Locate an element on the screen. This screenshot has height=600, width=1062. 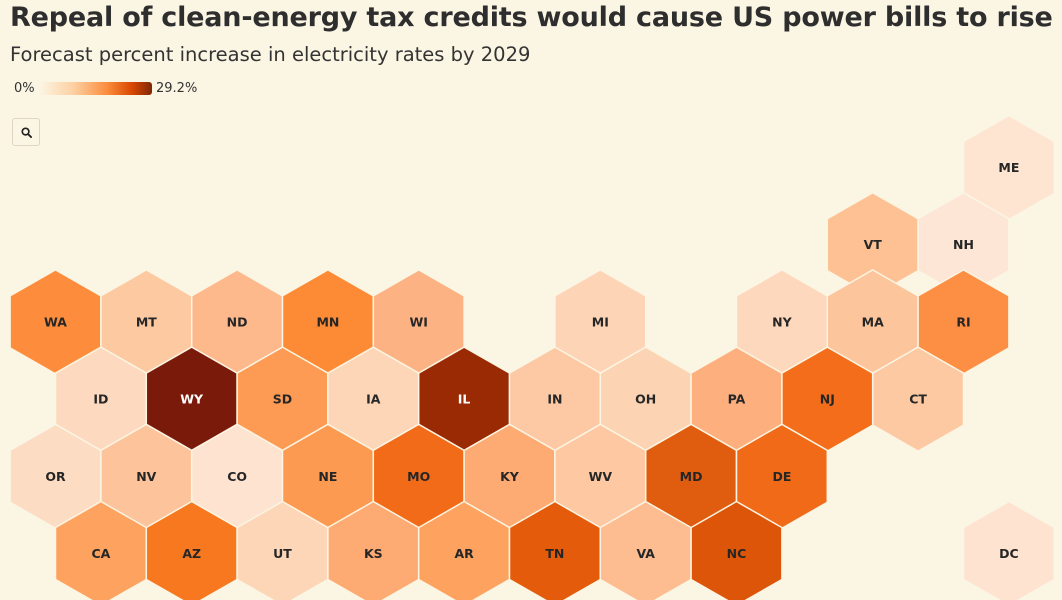
search-icon is located at coordinates (26, 132).